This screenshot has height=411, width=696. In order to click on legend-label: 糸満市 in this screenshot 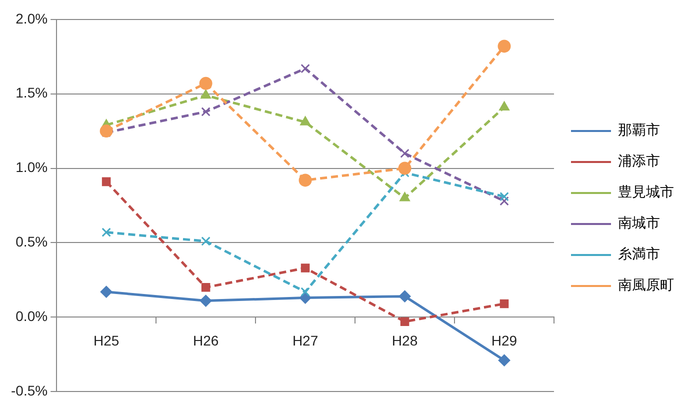, I will do `click(639, 254)`.